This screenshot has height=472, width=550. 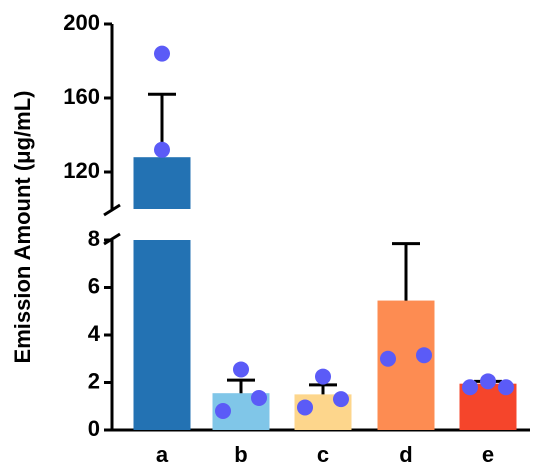 What do you see at coordinates (81, 22) in the screenshot?
I see `y-tick-label: 200` at bounding box center [81, 22].